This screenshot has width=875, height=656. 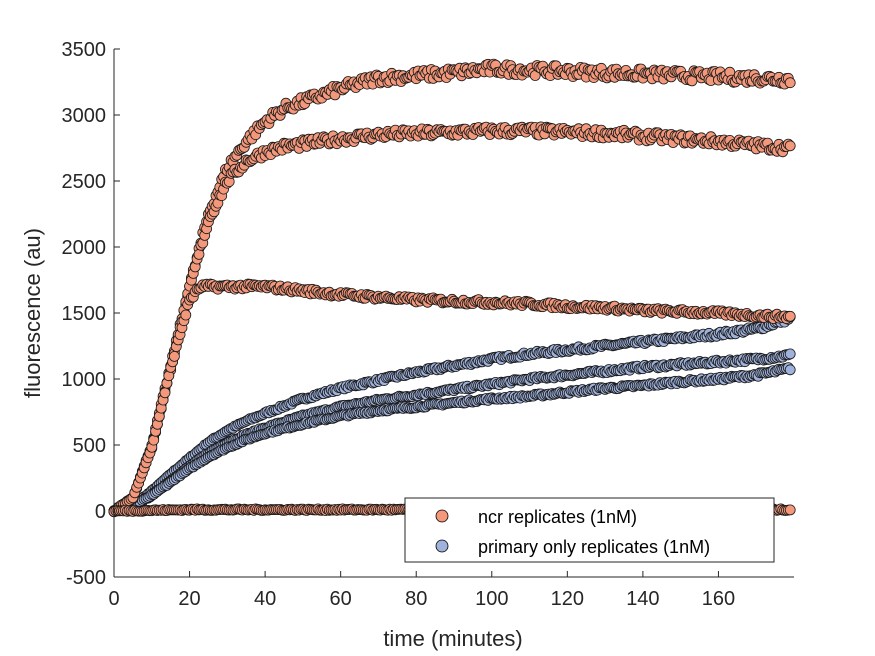 I want to click on y-tick-label: 3000, so click(x=84, y=116).